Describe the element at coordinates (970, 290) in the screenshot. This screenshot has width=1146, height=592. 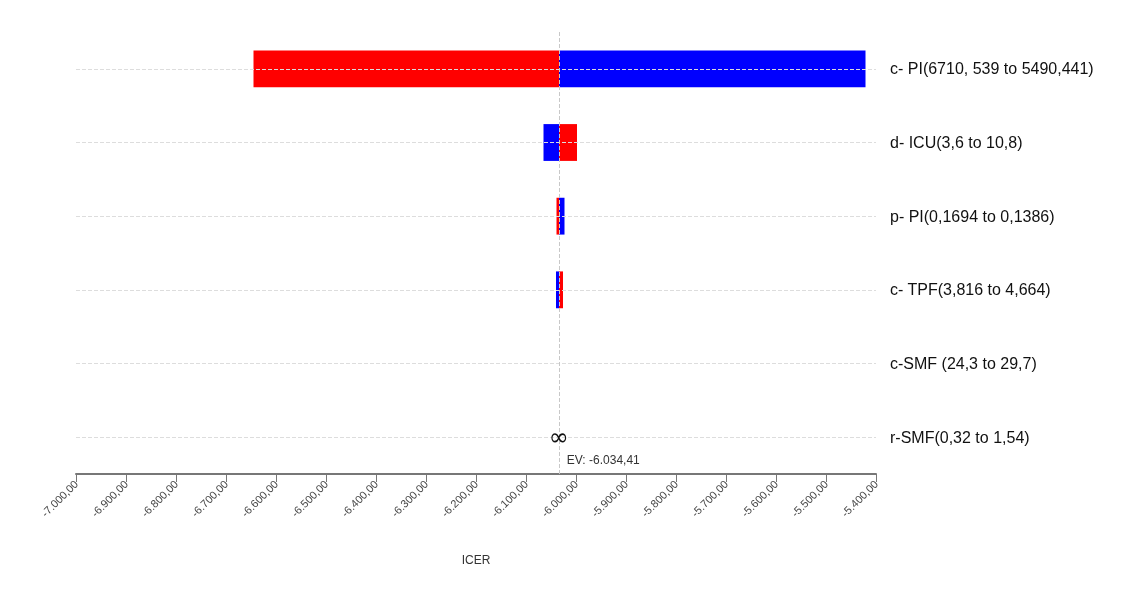
I see `y-tick-label: c- TPF(3,816 to 4,664)` at that location.